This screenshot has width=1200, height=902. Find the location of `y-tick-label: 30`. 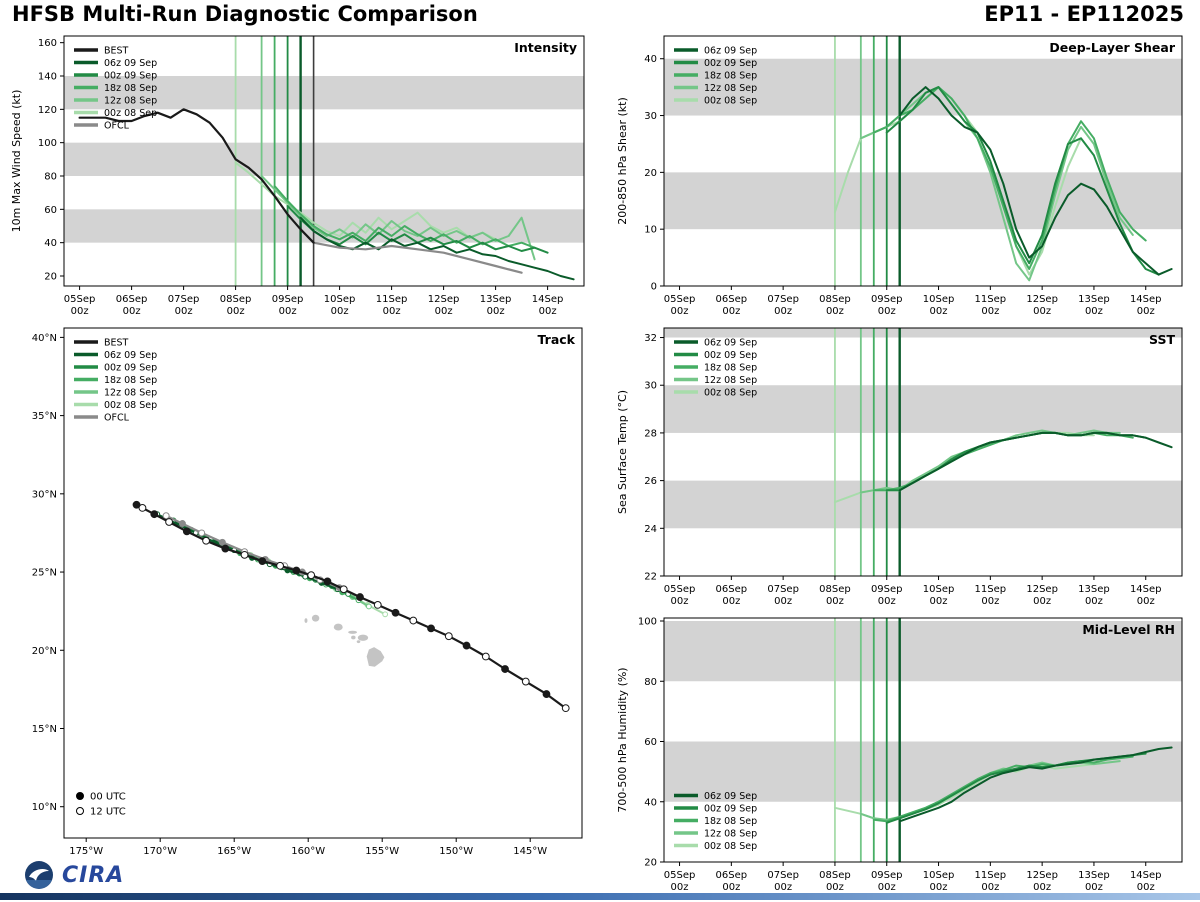

y-tick-label: 30 is located at coordinates (650, 116).